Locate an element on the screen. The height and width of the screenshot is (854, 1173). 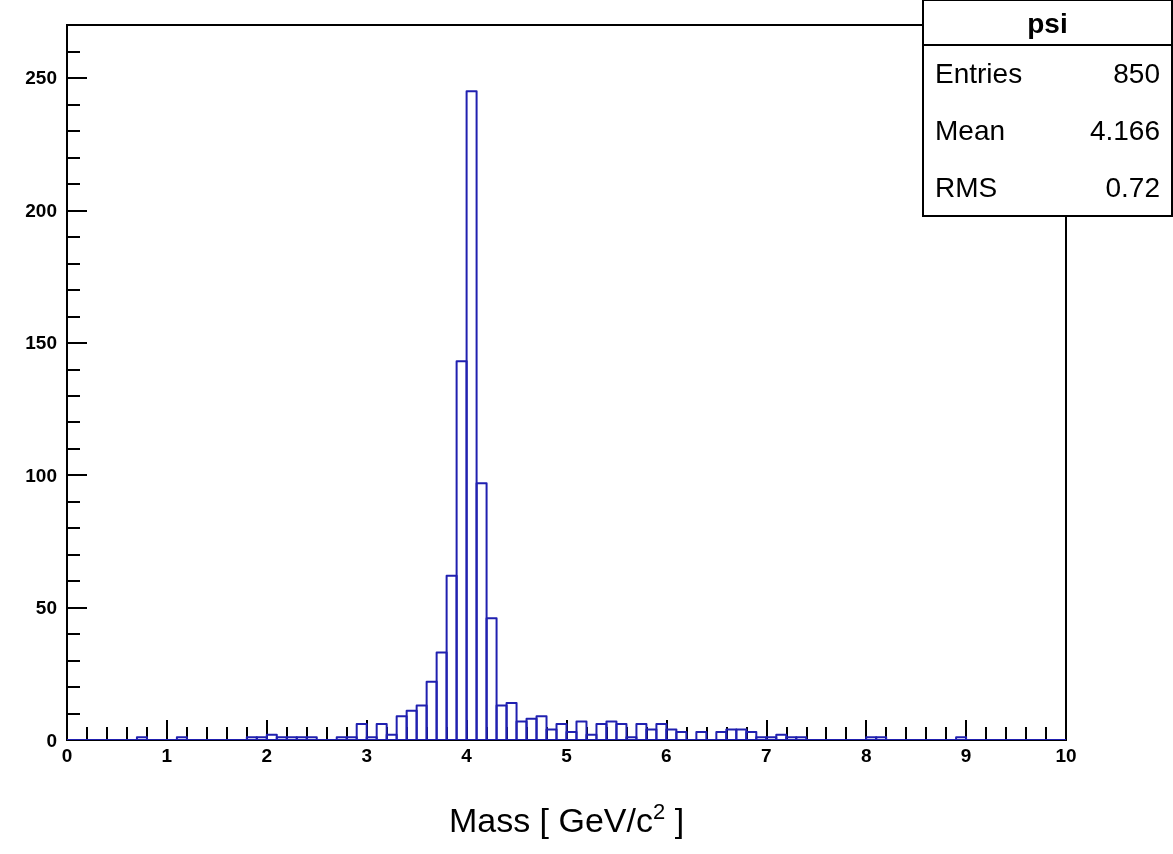
y-tick-label: 100 is located at coordinates (41, 475).